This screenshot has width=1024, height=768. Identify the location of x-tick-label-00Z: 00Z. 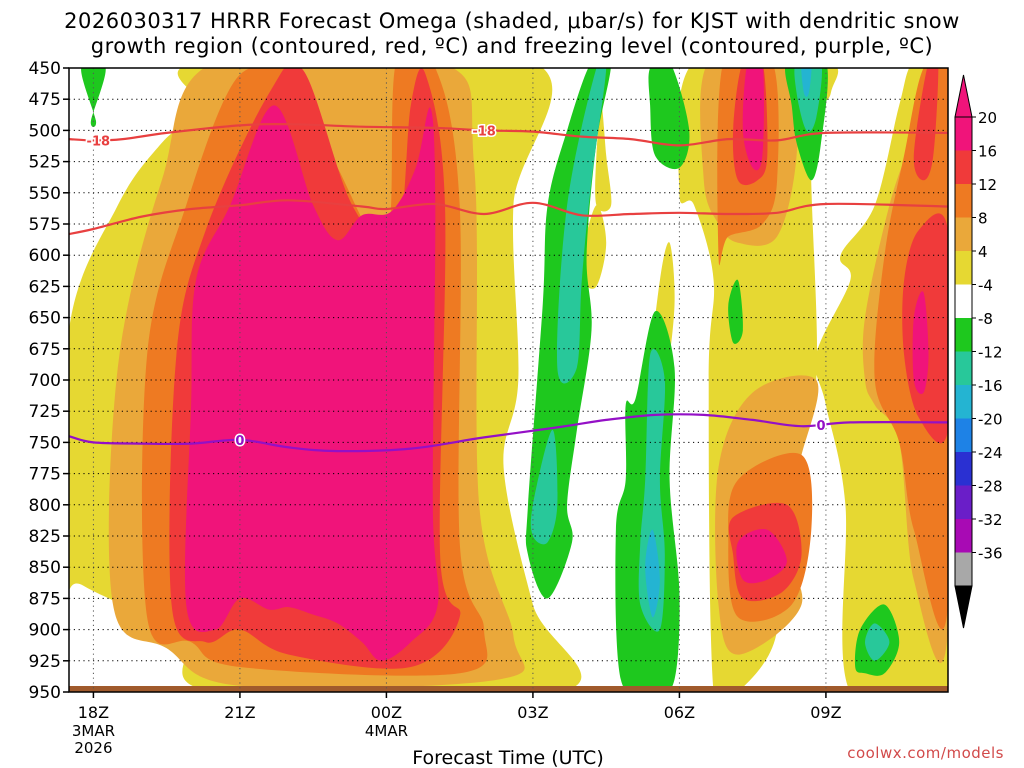
(386, 712).